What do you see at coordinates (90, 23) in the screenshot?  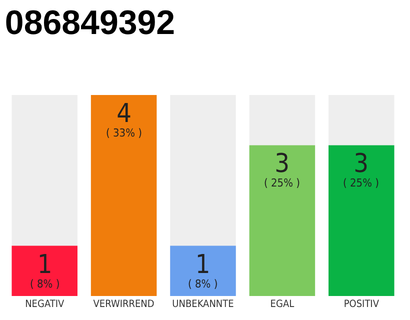 I see `chart-title: 086849392` at bounding box center [90, 23].